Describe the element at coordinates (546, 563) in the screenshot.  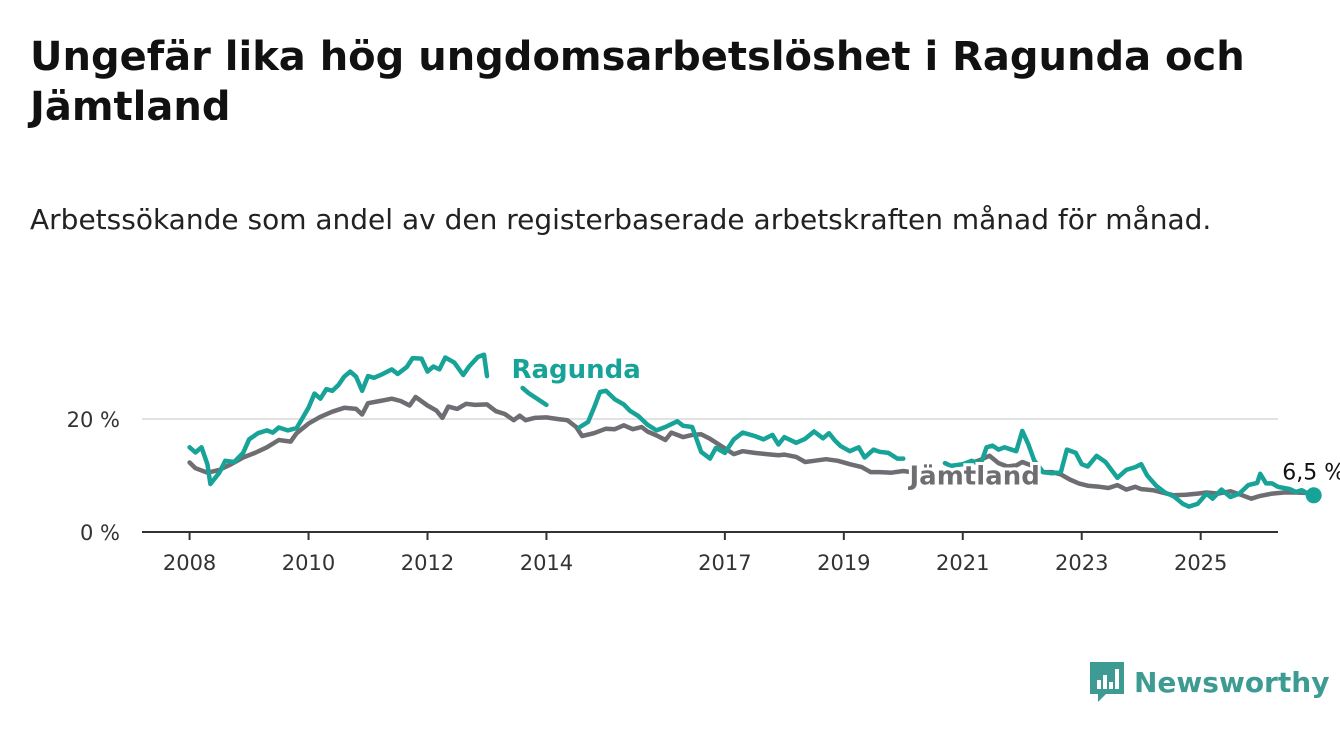
I see `x-tick-label: 2014` at that location.